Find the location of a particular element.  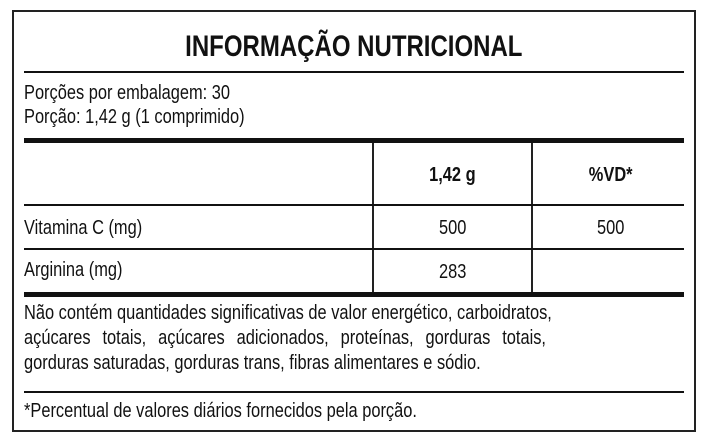

nutrient-dv: 500 is located at coordinates (610, 228).